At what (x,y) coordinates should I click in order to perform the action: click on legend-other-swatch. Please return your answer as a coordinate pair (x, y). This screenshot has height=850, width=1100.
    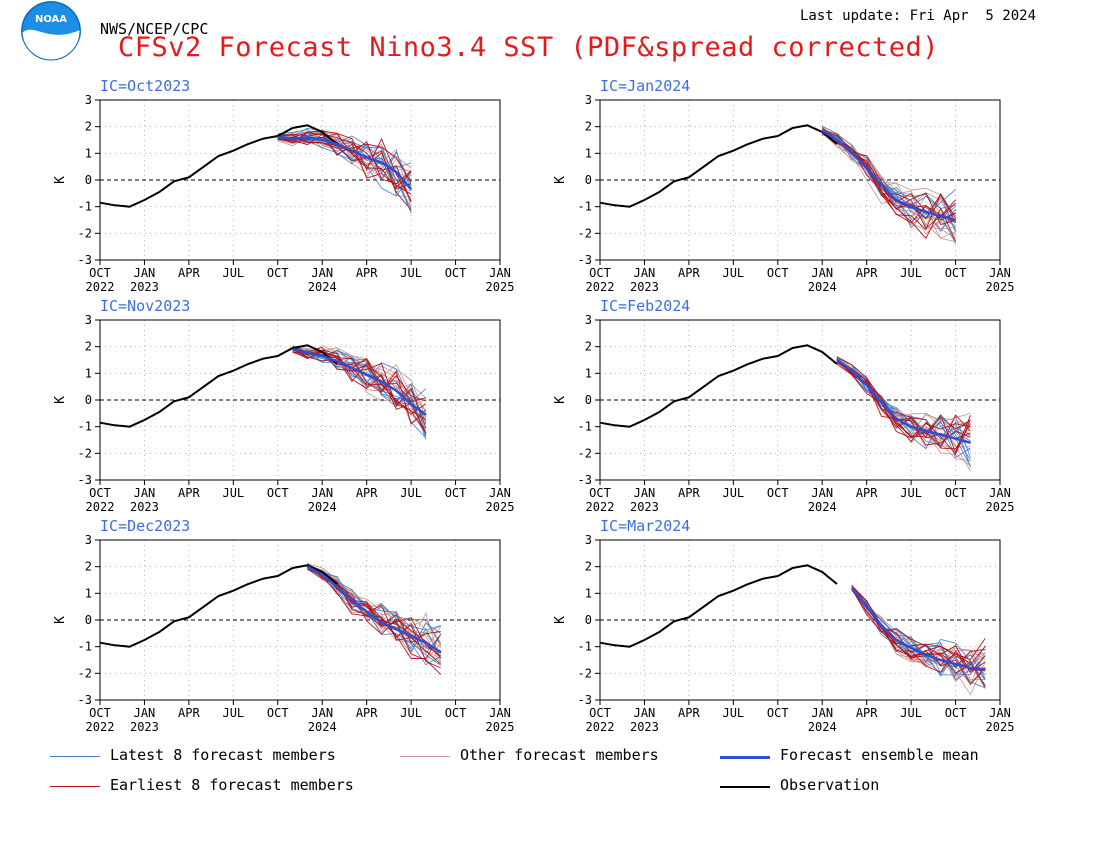
    Looking at the image, I should click on (425, 756).